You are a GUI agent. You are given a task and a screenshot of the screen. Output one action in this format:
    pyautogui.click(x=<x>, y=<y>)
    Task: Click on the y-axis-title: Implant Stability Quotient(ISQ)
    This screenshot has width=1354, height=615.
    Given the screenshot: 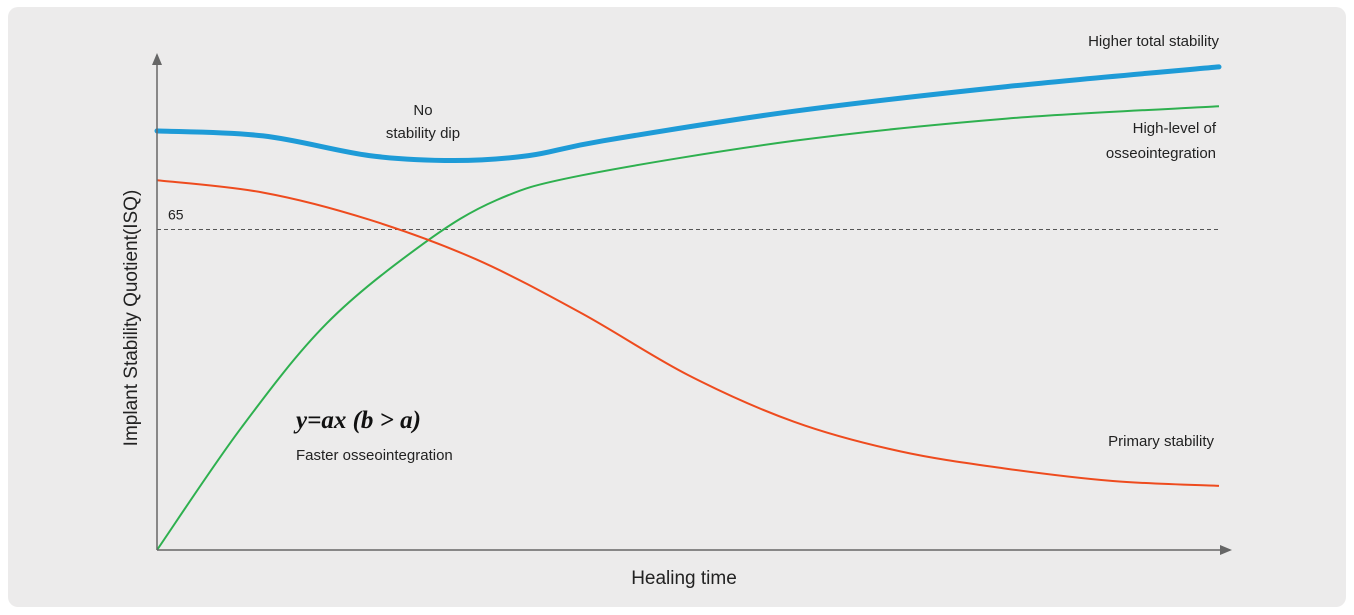 What is the action you would take?
    pyautogui.click(x=131, y=318)
    